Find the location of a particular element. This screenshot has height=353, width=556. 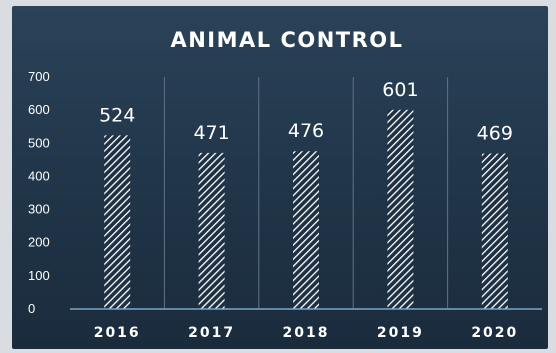

chart-title: ANIMAL CONTROL is located at coordinates (286, 40).